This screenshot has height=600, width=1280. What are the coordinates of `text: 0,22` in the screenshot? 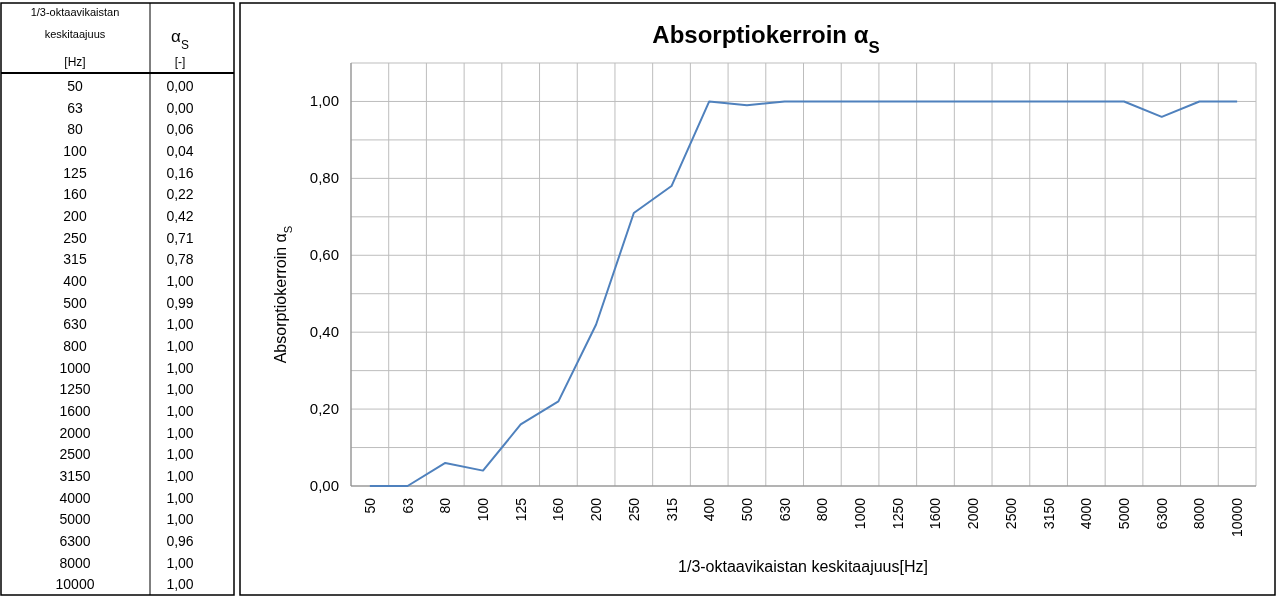 It's located at (180, 194).